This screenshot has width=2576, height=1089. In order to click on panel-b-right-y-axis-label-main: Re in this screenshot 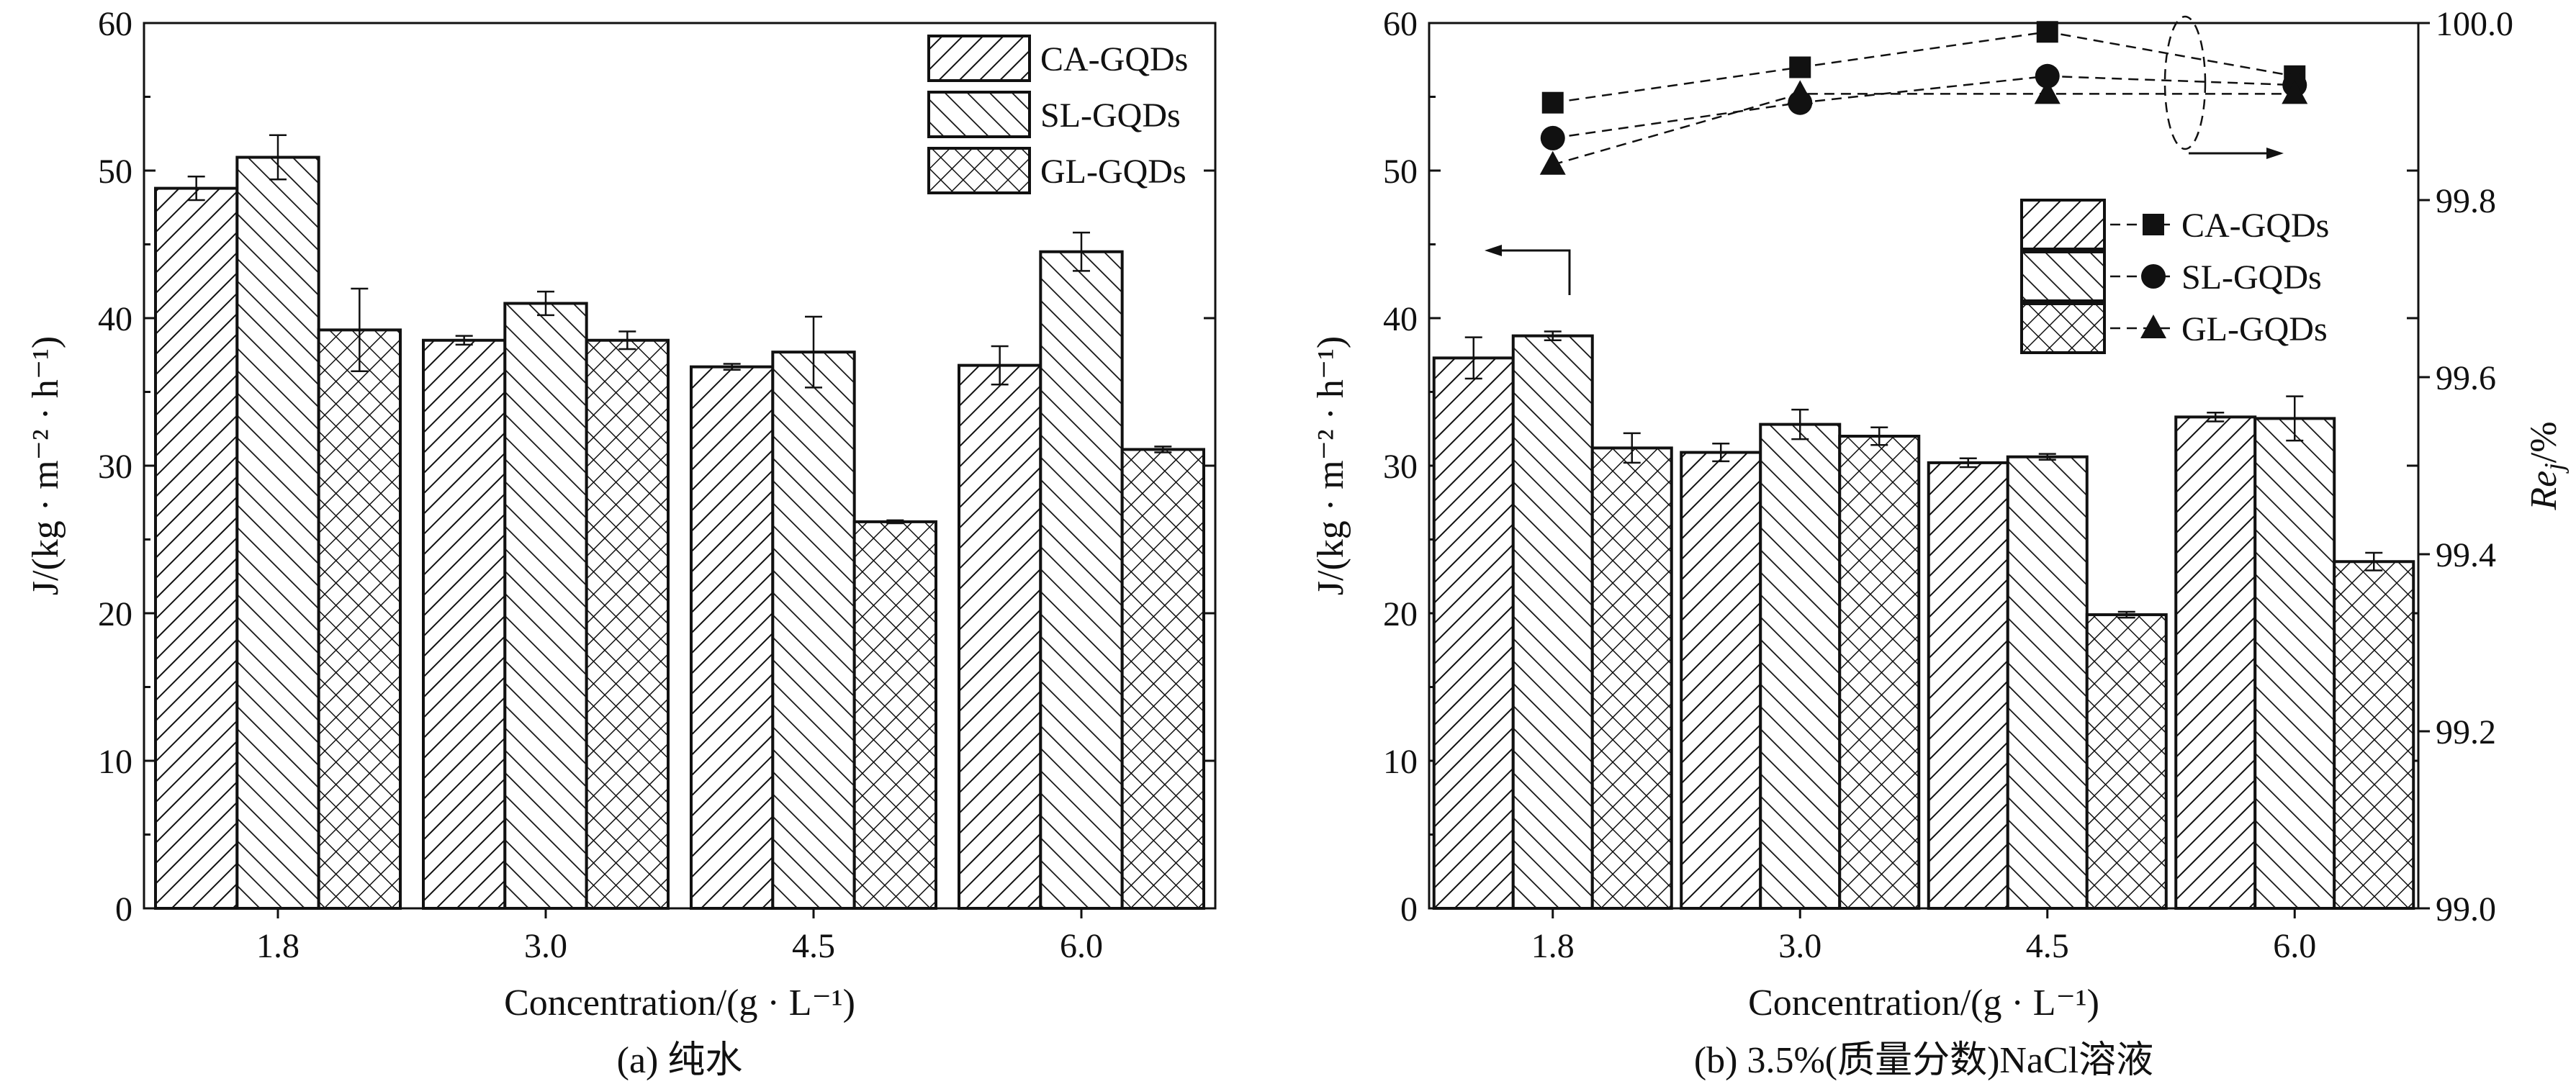, I will do `click(2543, 491)`.